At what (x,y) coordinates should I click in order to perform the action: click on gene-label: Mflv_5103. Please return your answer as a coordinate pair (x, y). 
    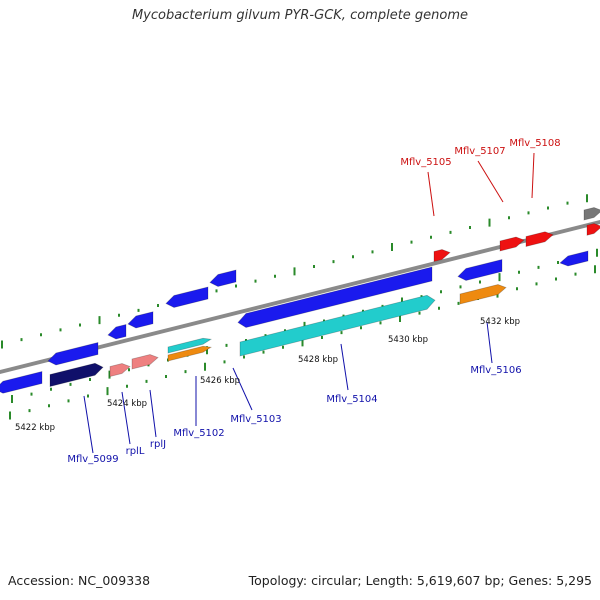
    Looking at the image, I should click on (255, 419).